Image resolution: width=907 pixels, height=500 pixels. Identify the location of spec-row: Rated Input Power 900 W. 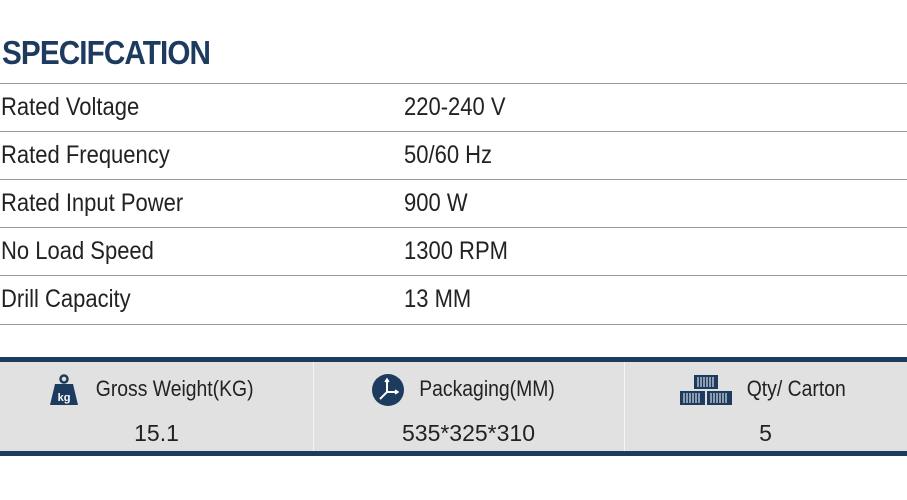
(453, 203).